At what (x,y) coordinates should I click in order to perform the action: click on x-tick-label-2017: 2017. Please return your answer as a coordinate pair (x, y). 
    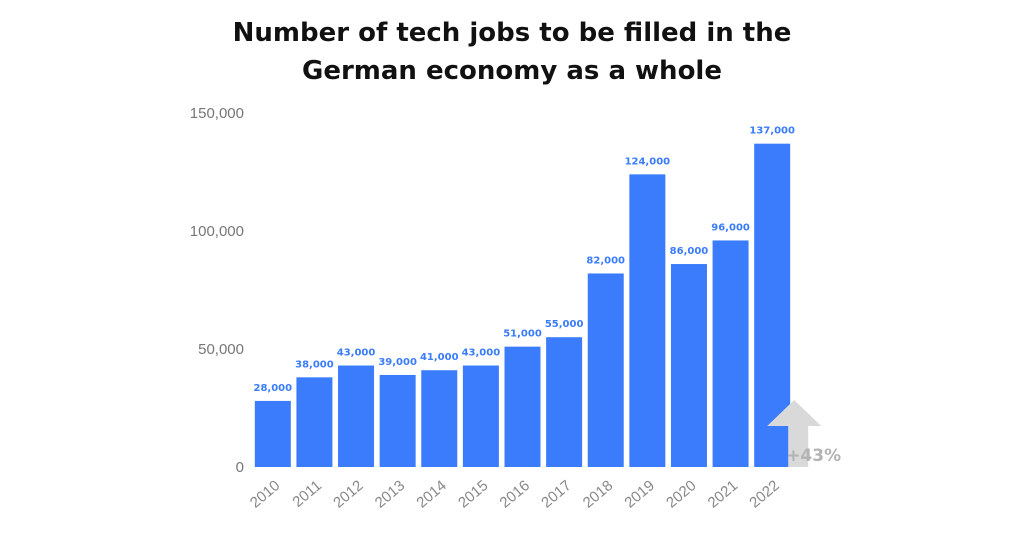
    Looking at the image, I should click on (556, 494).